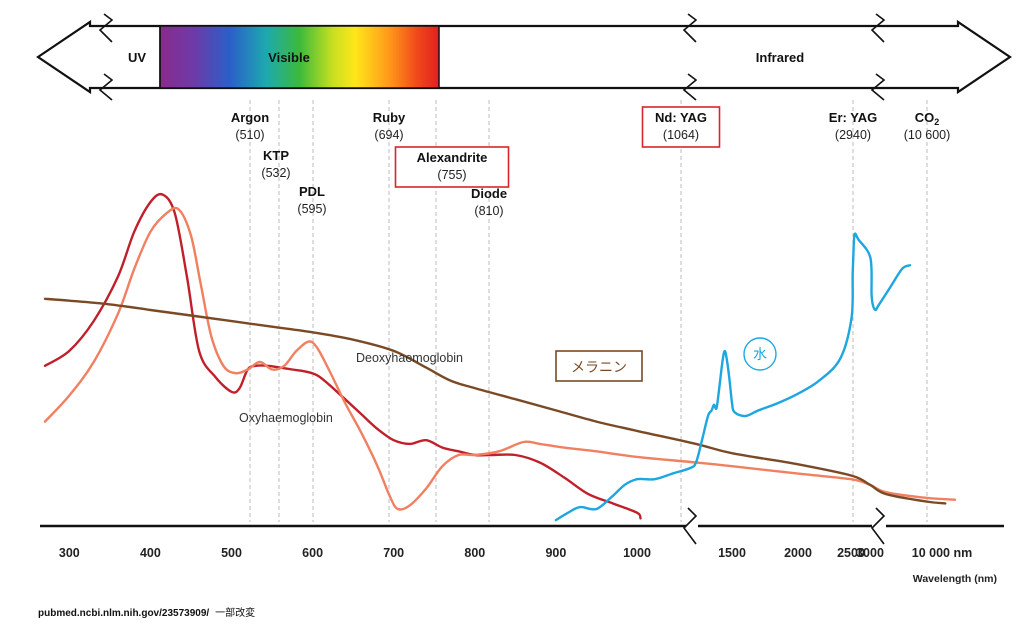  I want to click on laser-name: Nd: YAG, so click(681, 117).